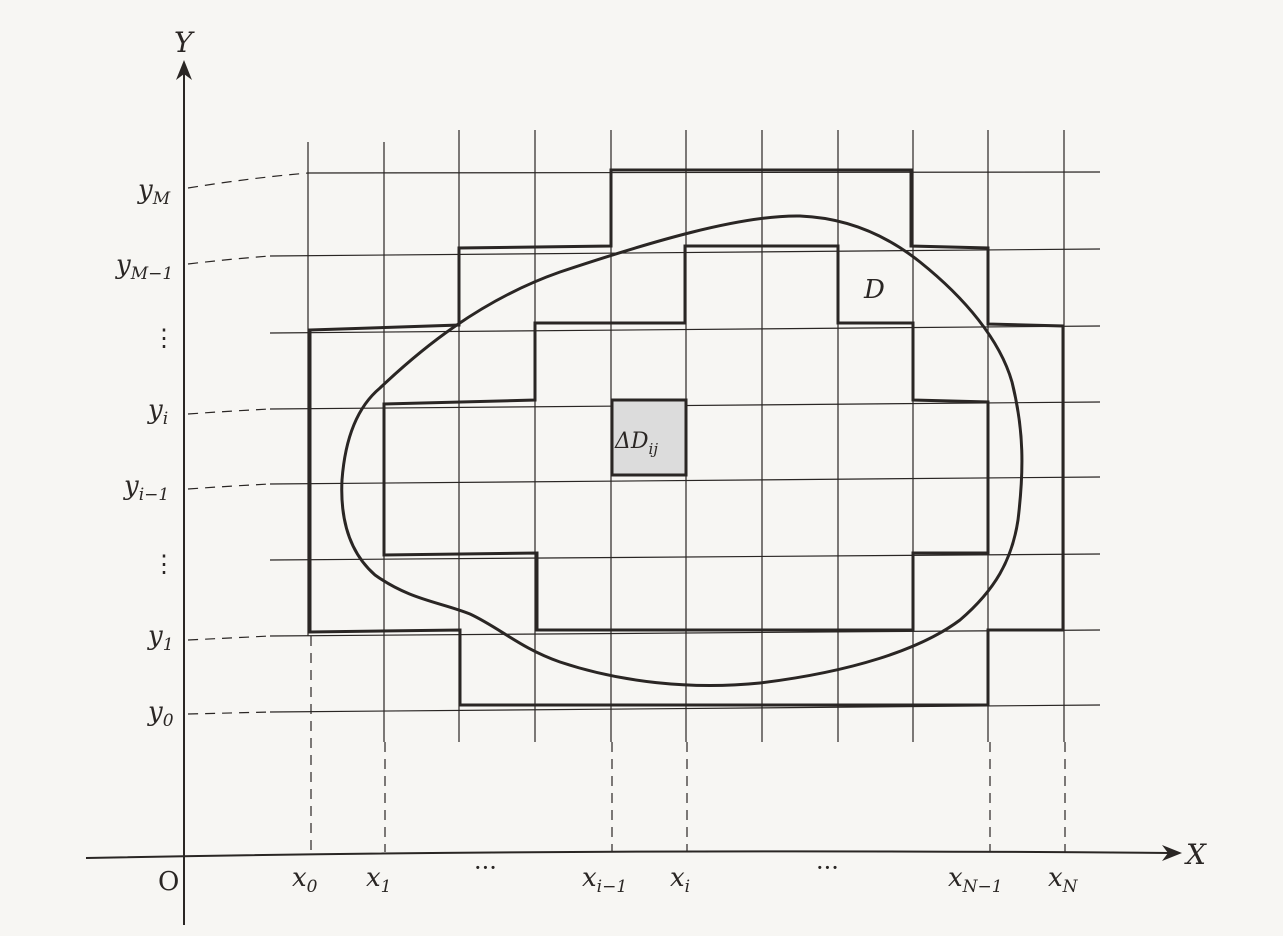  What do you see at coordinates (1172, 853) in the screenshot?
I see `x-axis-arrowhead` at bounding box center [1172, 853].